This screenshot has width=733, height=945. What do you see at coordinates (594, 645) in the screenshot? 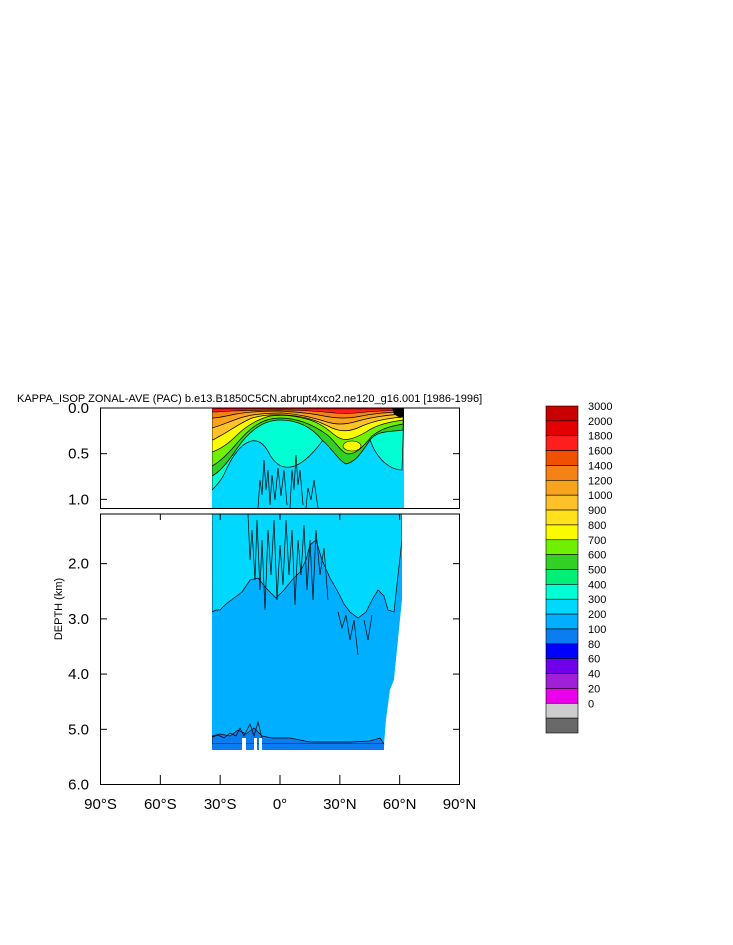
I see `colorbar-label: 80` at bounding box center [594, 645].